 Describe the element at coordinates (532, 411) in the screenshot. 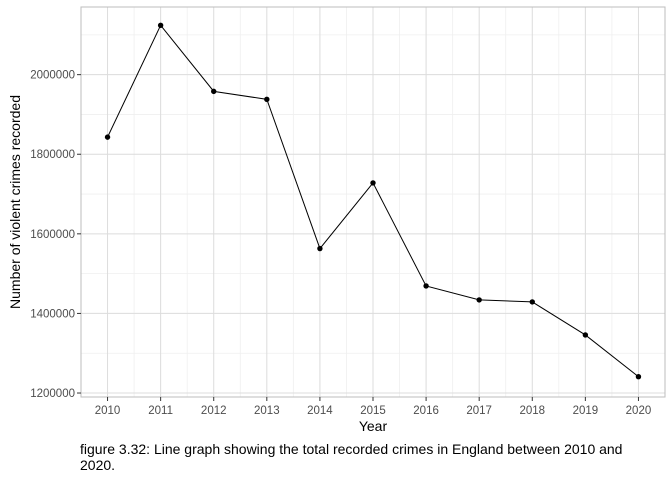

I see `x-tick-label: 2018` at that location.